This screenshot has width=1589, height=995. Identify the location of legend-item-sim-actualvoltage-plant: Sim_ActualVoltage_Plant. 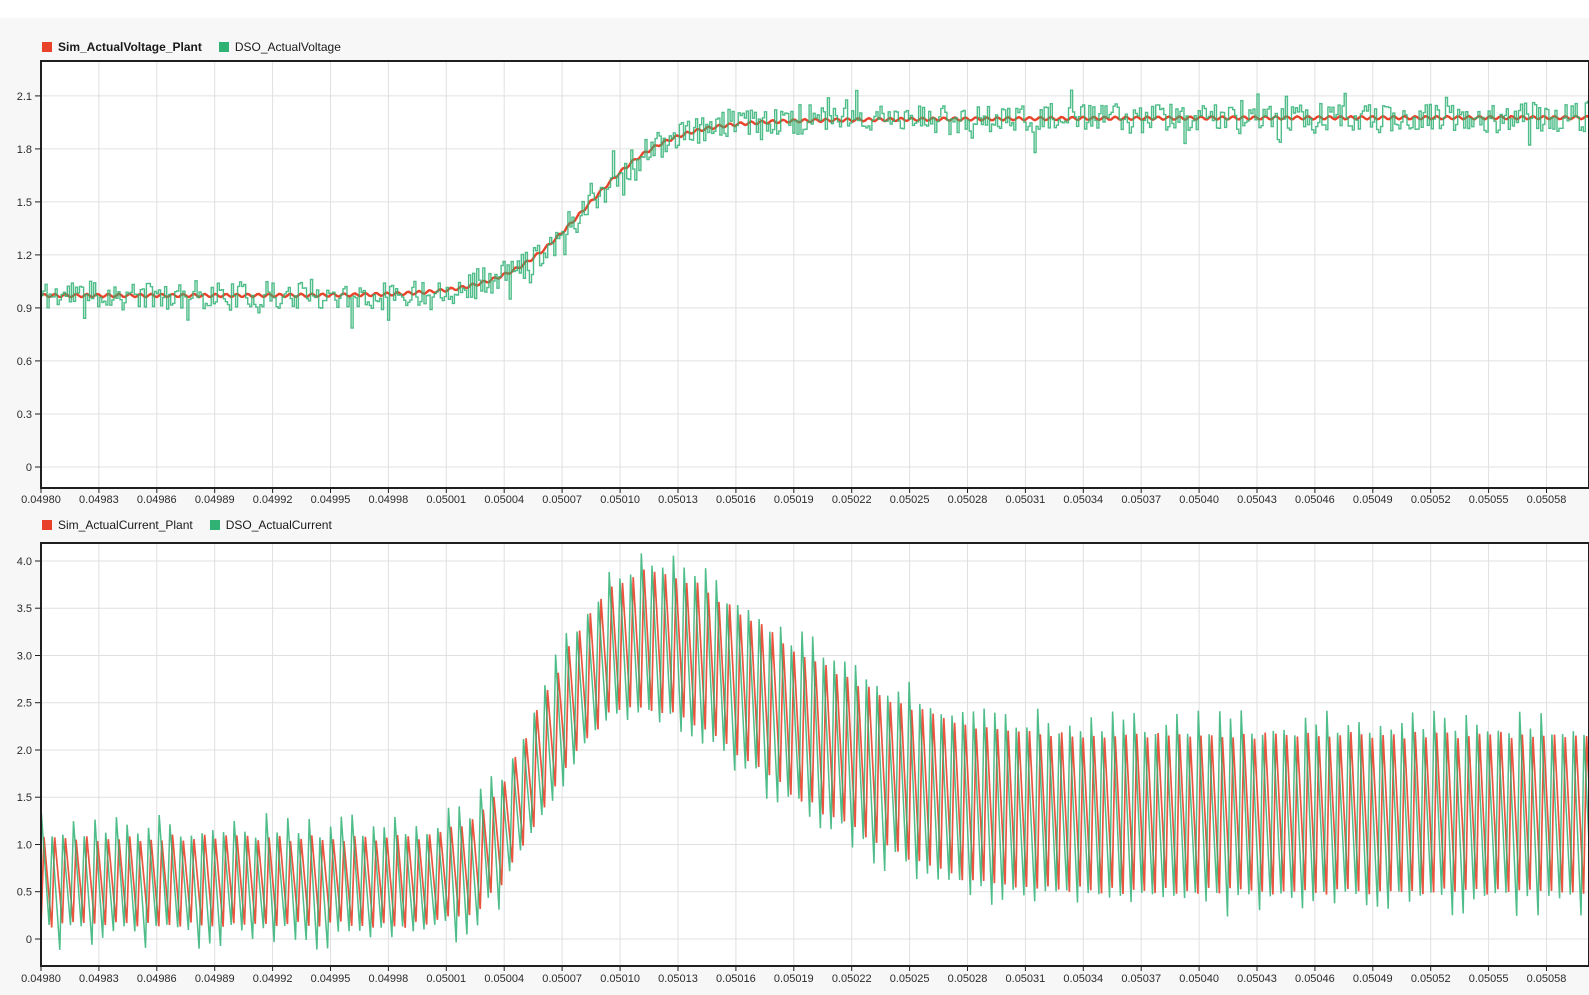
(122, 47).